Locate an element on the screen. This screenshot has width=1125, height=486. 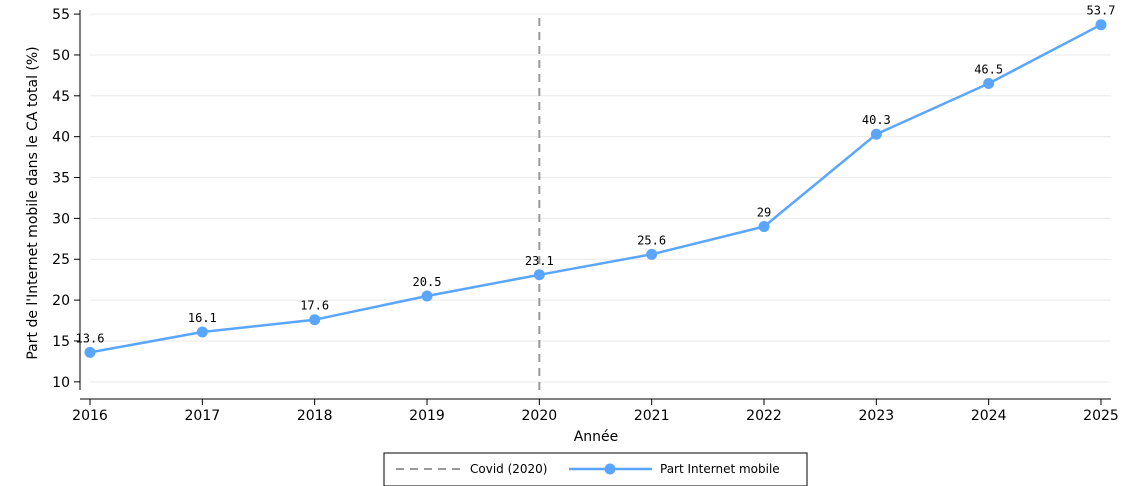
data-point-2024 is located at coordinates (989, 84).